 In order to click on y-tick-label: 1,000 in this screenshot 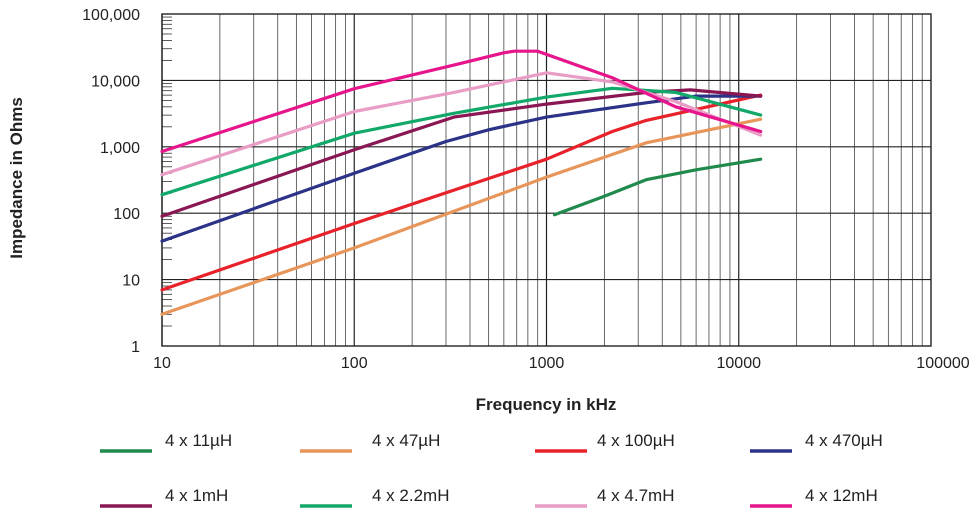, I will do `click(120, 148)`.